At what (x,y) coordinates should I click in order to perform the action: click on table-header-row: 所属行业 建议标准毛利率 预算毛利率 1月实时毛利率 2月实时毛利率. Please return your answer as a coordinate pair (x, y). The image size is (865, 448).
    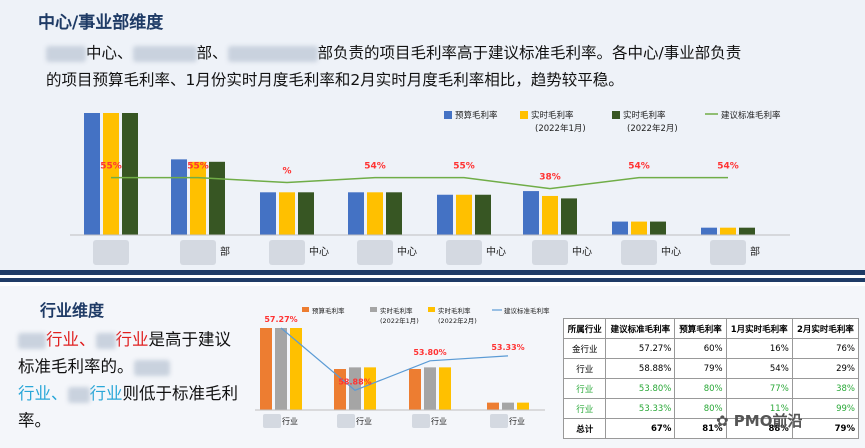
    Looking at the image, I should click on (711, 328).